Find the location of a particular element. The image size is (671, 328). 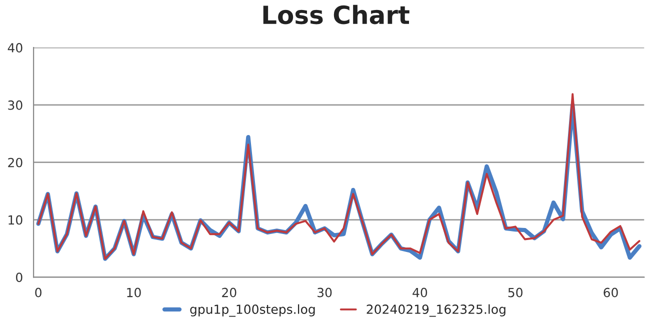

x-tick-label: 0 is located at coordinates (38, 293).